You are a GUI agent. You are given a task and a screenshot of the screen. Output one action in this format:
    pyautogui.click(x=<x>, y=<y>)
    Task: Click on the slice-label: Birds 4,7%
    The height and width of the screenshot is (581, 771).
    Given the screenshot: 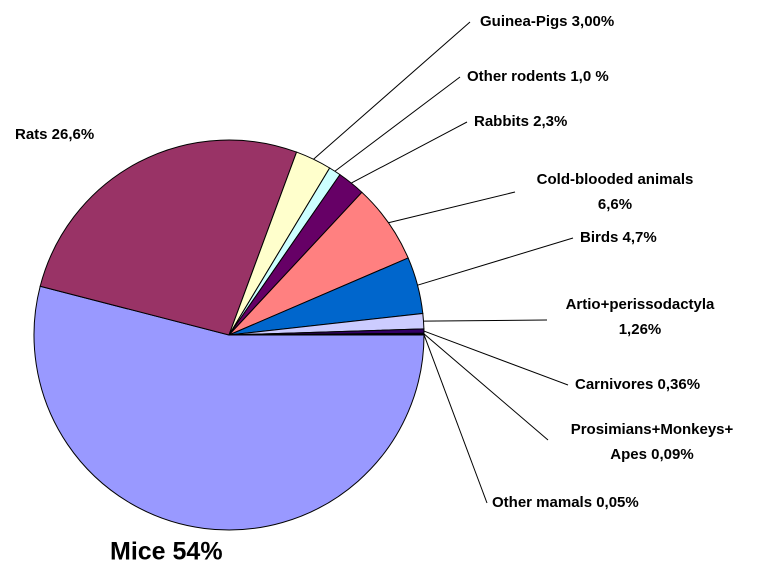 What is the action you would take?
    pyautogui.click(x=618, y=237)
    